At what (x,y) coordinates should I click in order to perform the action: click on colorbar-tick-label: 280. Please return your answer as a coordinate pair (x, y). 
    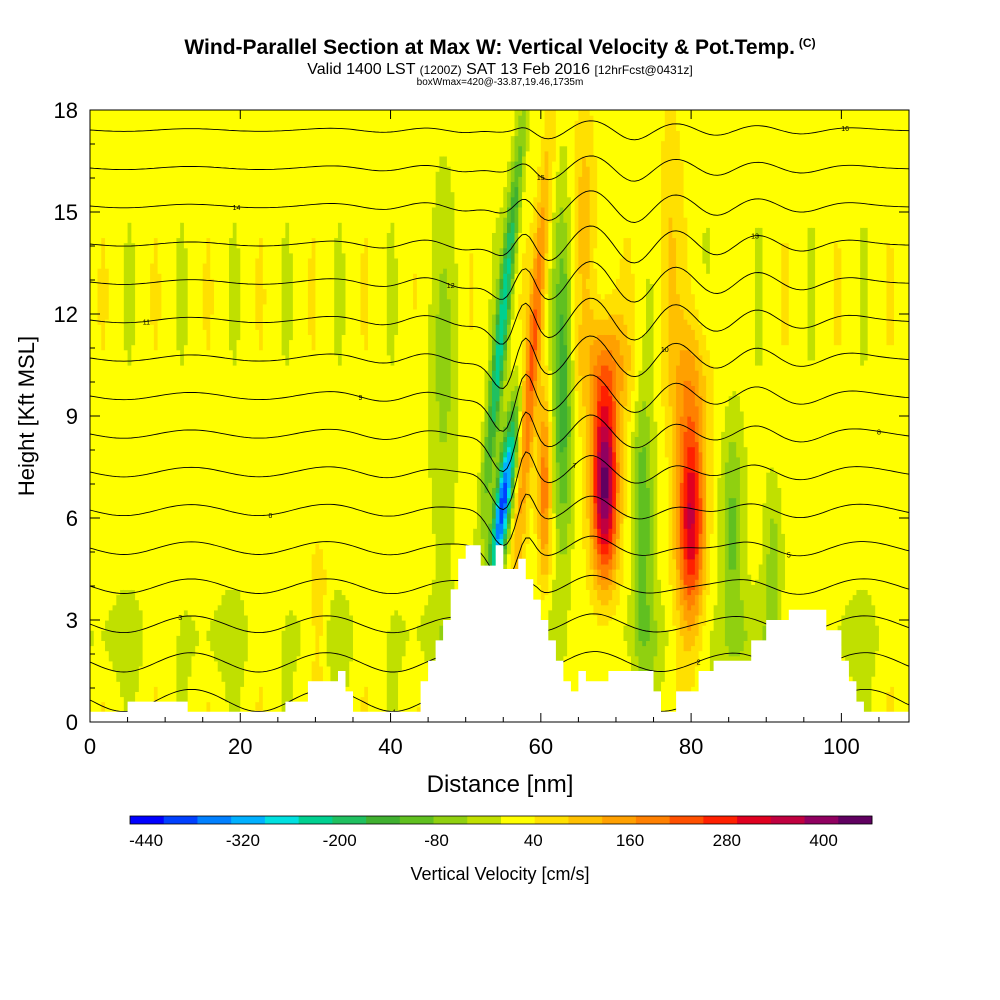
    Looking at the image, I should click on (727, 840).